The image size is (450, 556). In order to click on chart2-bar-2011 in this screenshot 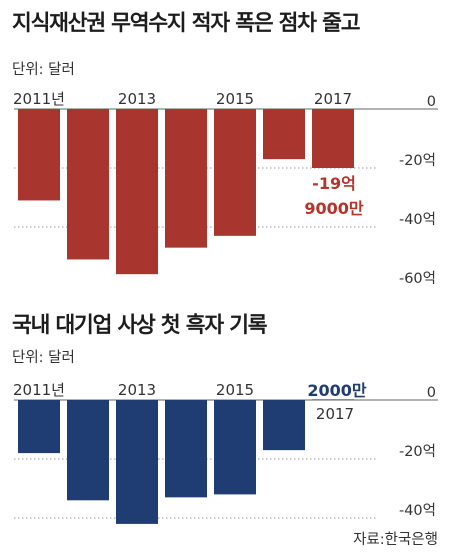, I will do `click(39, 427)`.